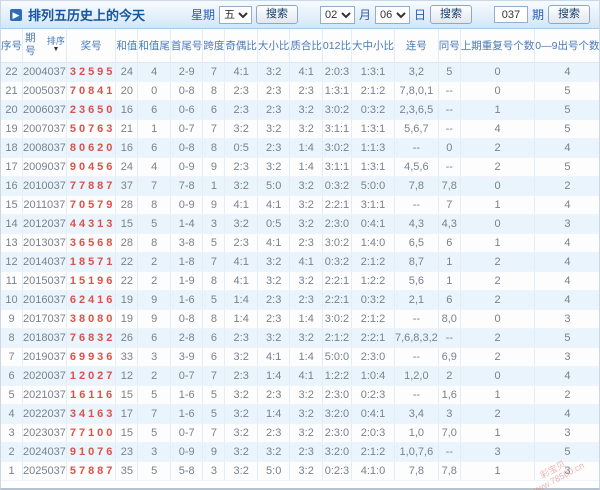 The image size is (600, 490). What do you see at coordinates (55, 40) in the screenshot?
I see `sort-label: 排序` at bounding box center [55, 40].